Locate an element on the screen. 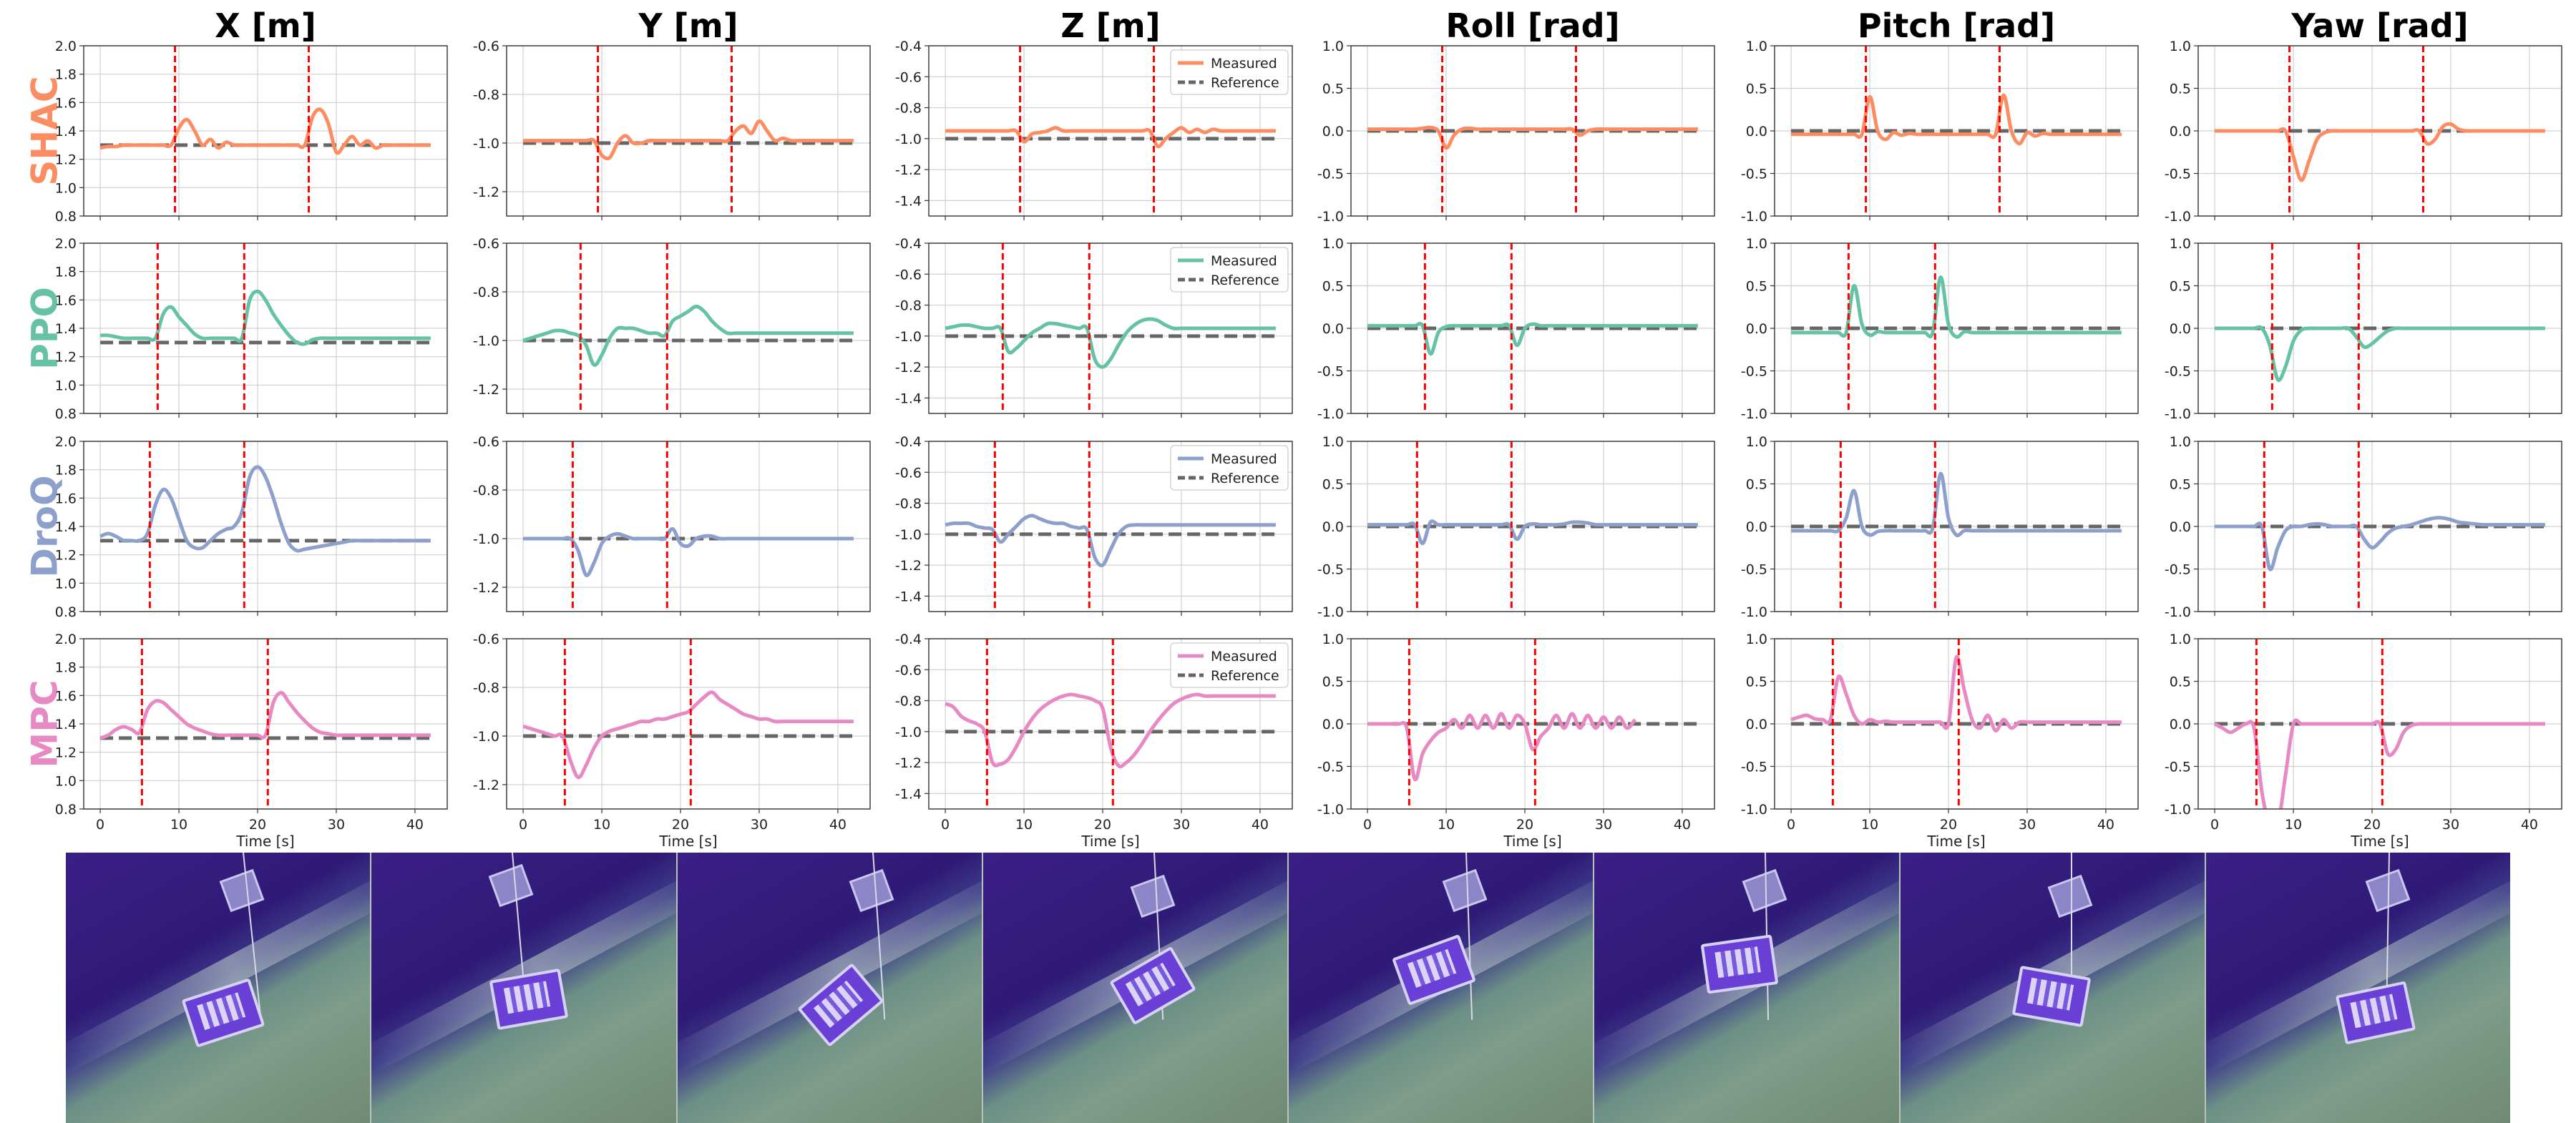  panel-mpc-yaw-rad: -1.0 -0.5 0.0 0.5 1.0 0 10 20 30 40 Time [s] is located at coordinates (2363, 741).